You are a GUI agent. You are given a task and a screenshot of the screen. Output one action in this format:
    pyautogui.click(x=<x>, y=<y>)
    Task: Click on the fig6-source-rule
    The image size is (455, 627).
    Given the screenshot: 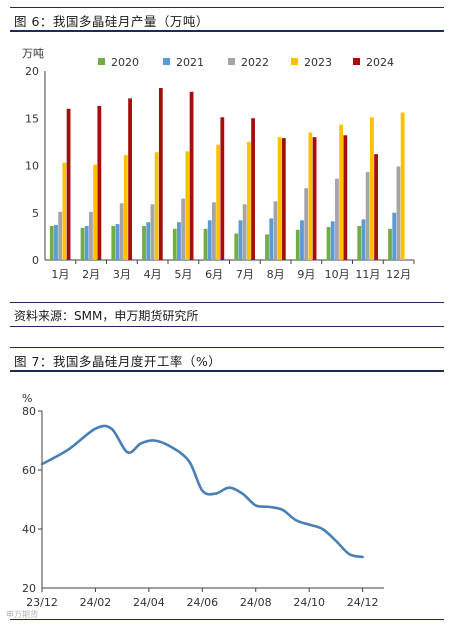 What is the action you would take?
    pyautogui.click(x=227, y=326)
    